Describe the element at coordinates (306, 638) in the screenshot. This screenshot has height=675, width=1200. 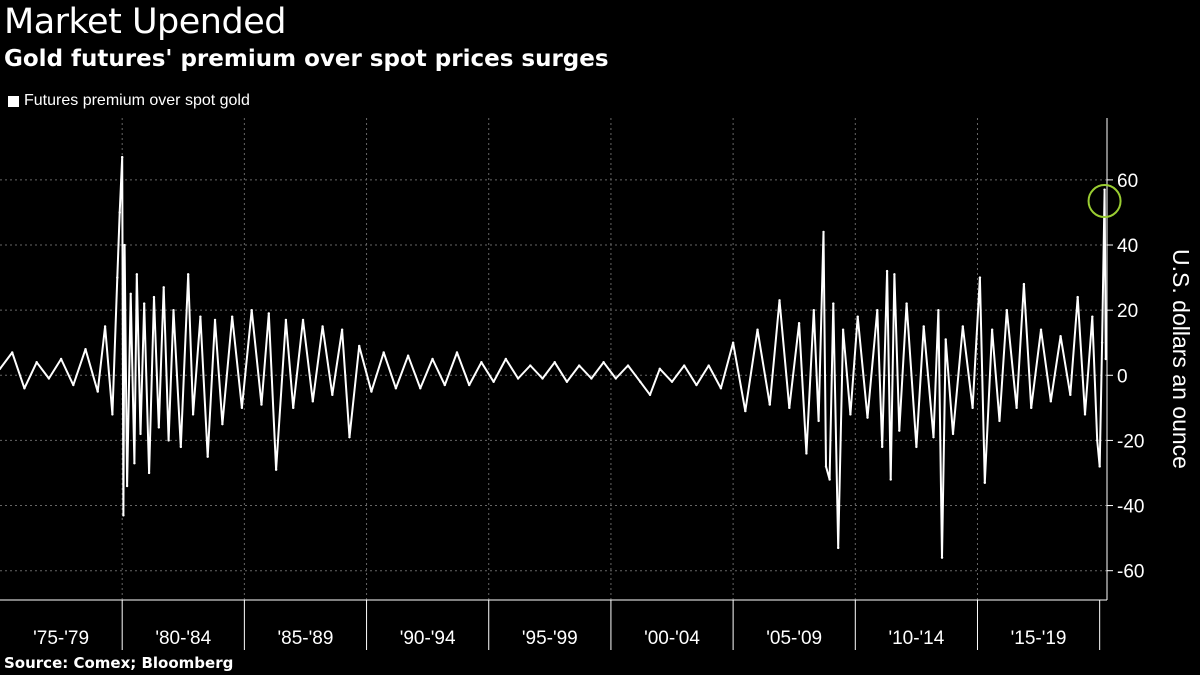
I see `x-category-label: '85-'89` at that location.